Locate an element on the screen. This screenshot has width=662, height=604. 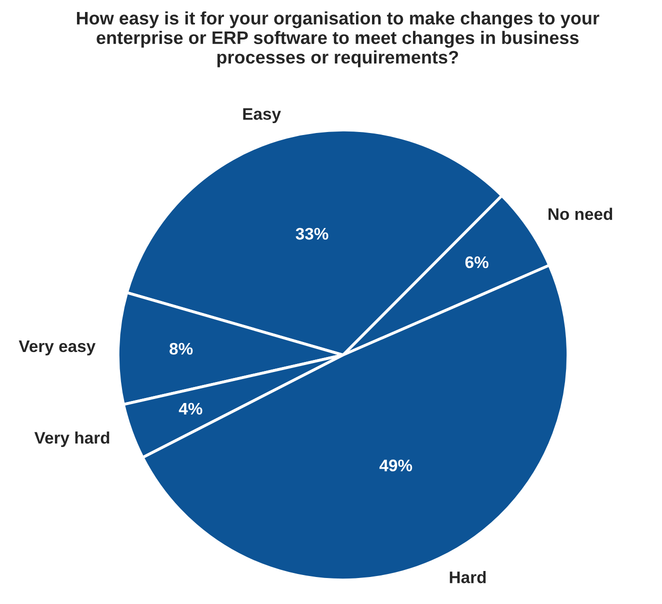
chart-title: How easy is it for your organisation to make changes to your enterprise or ERP software to meet changes in business processes or requirements? is located at coordinates (338, 39).